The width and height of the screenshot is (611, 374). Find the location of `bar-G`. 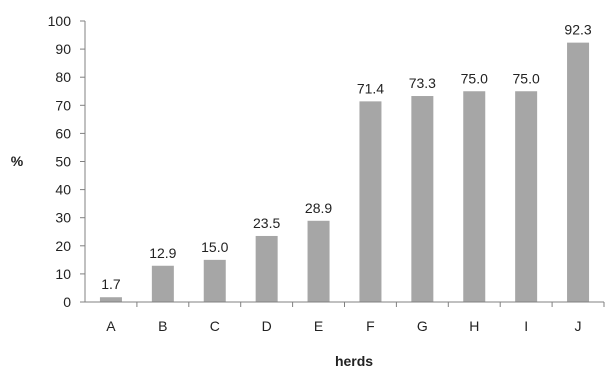

bar-G is located at coordinates (422, 199).